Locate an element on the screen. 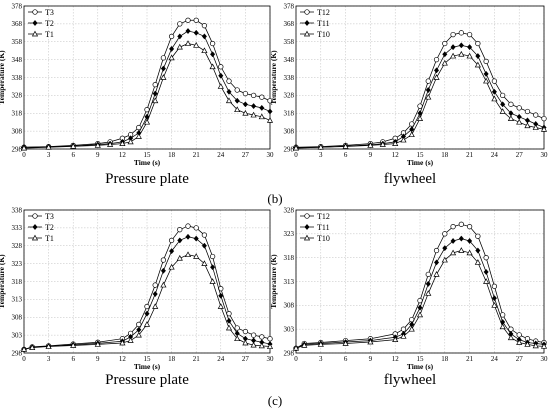 Image resolution: width=550 pixels, height=412 pixels. x-tick-label-b-right: 0 is located at coordinates (296, 155).